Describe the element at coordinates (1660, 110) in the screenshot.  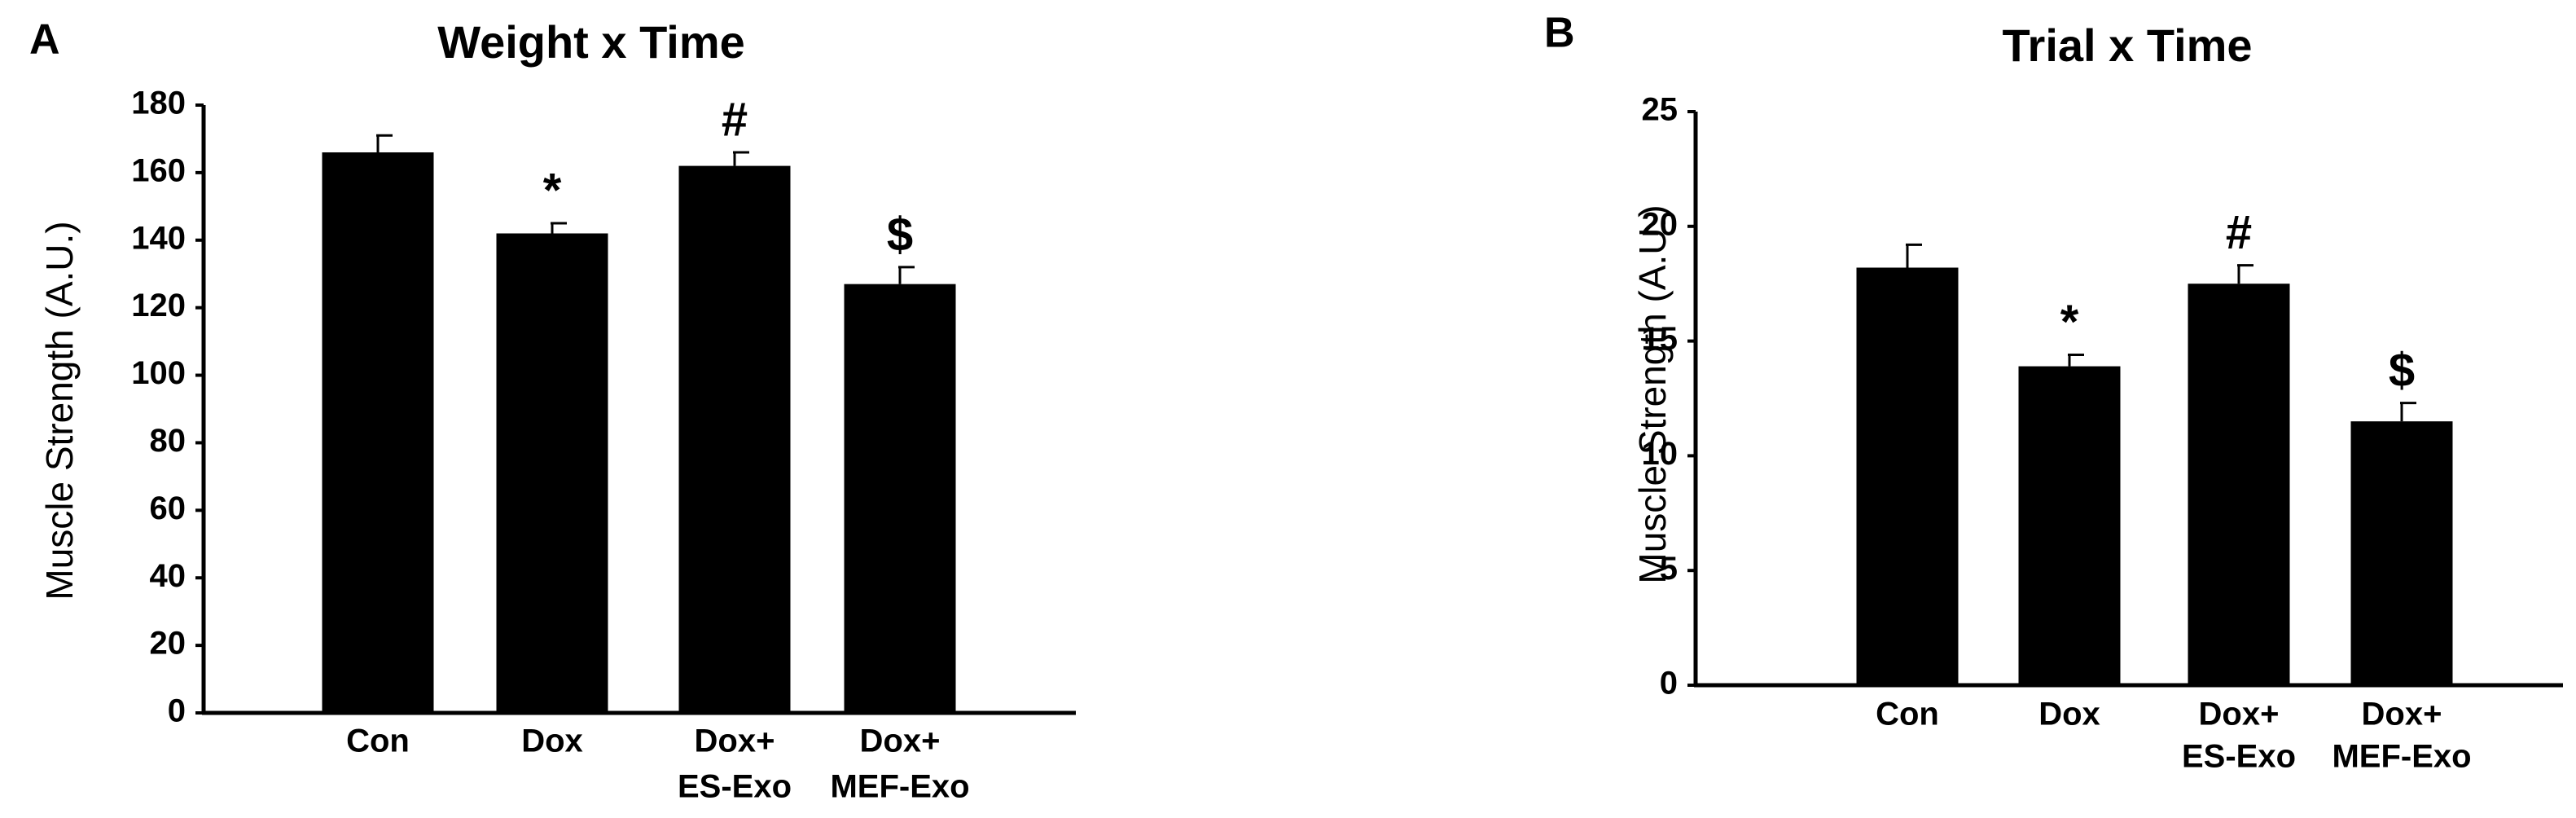
I see `y-tick-label: 25` at that location.